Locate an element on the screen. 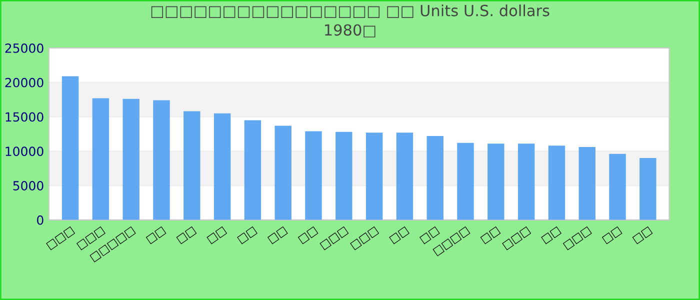  y-tick-label: 10000 is located at coordinates (25, 151).